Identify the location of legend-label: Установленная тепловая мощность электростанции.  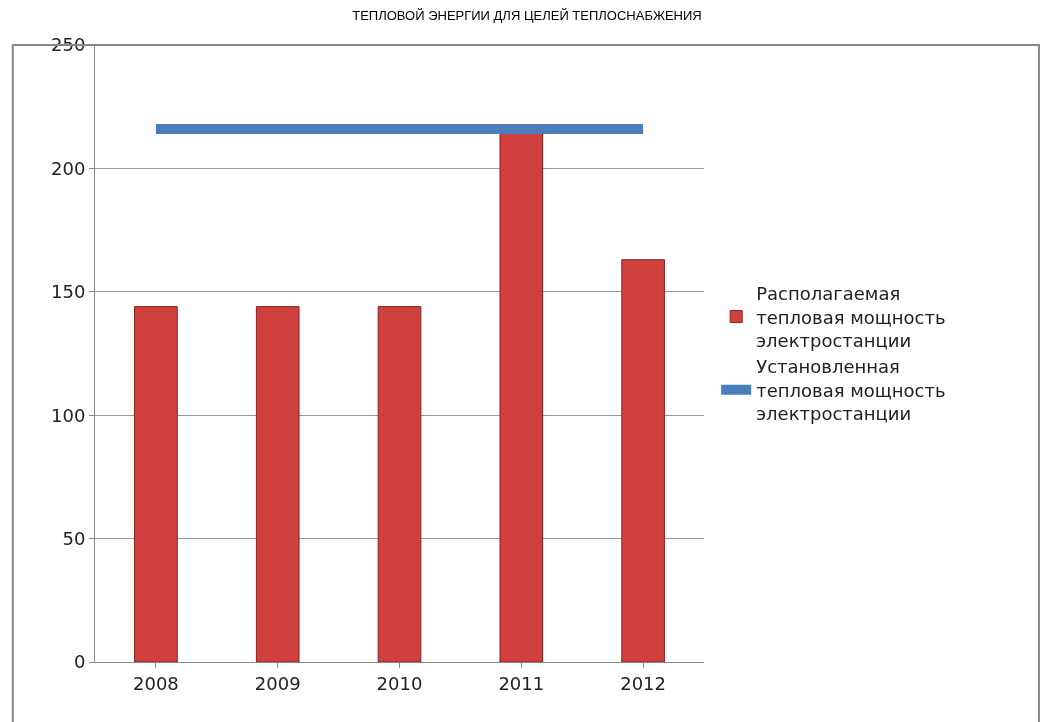
(851, 390).